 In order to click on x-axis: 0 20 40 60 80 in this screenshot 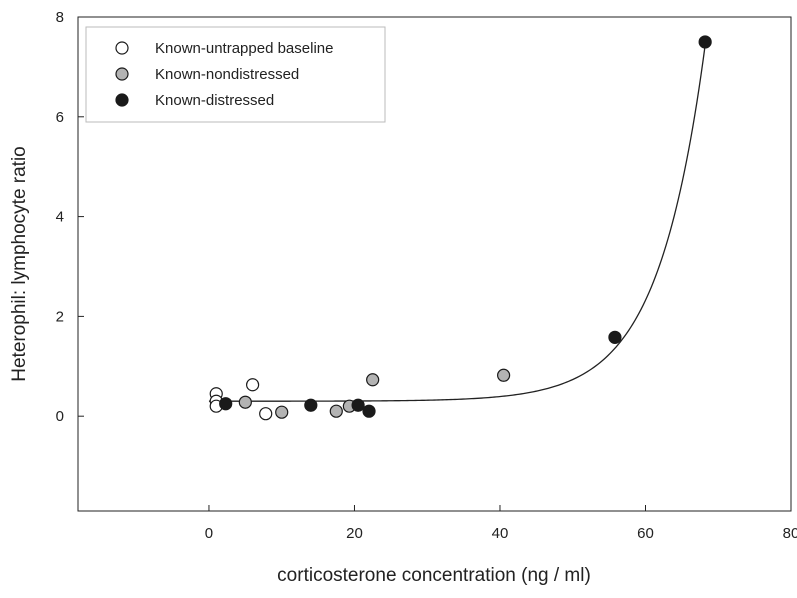, I will do `click(501, 523)`.